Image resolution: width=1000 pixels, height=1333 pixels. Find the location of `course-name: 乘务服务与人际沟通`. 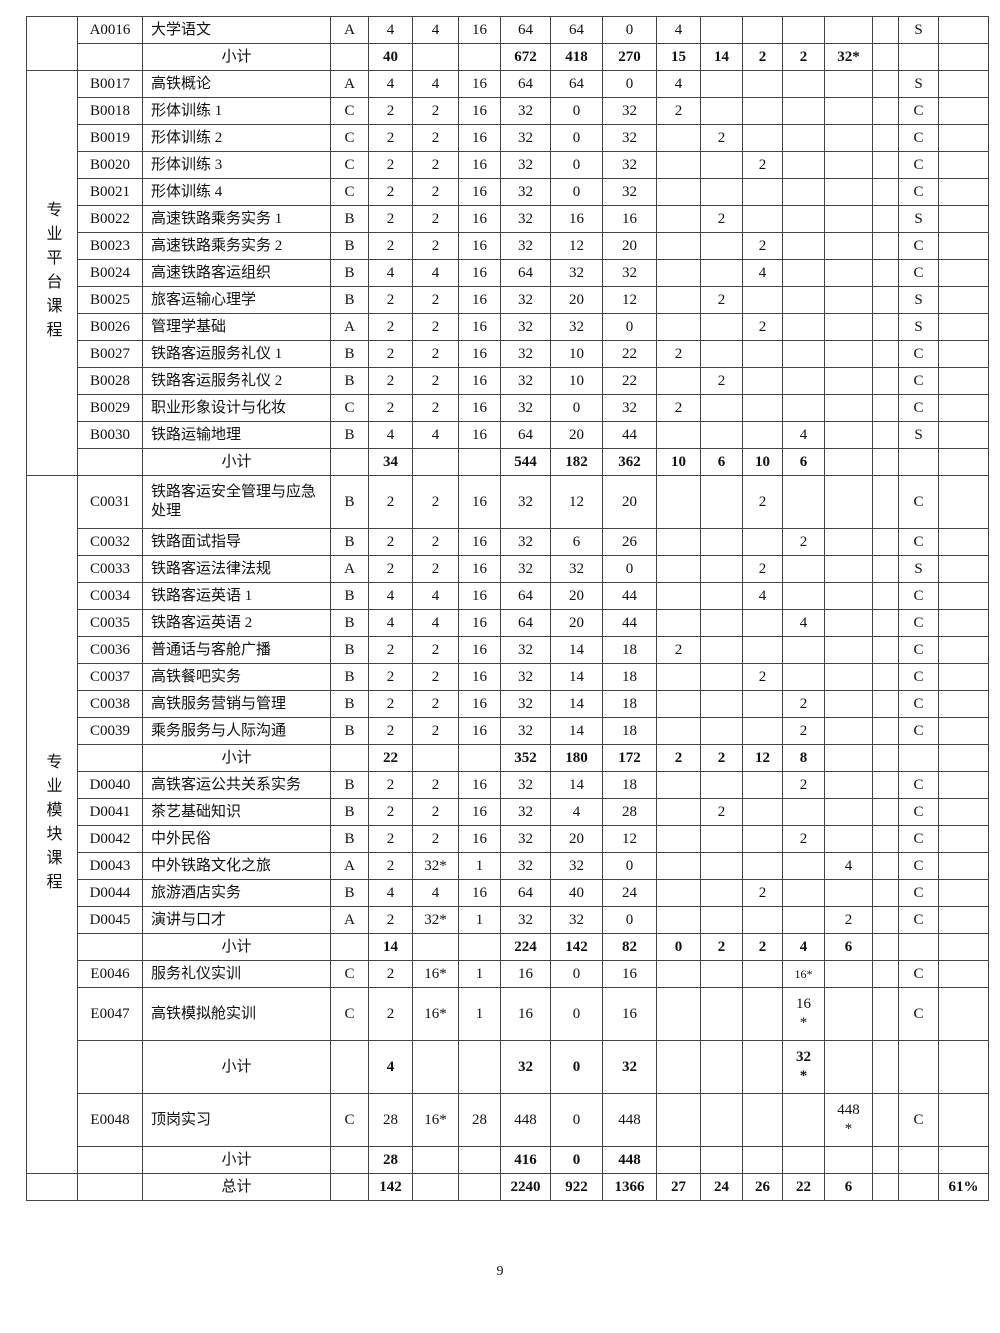

course-name: 乘务服务与人际沟通 is located at coordinates (236, 731).